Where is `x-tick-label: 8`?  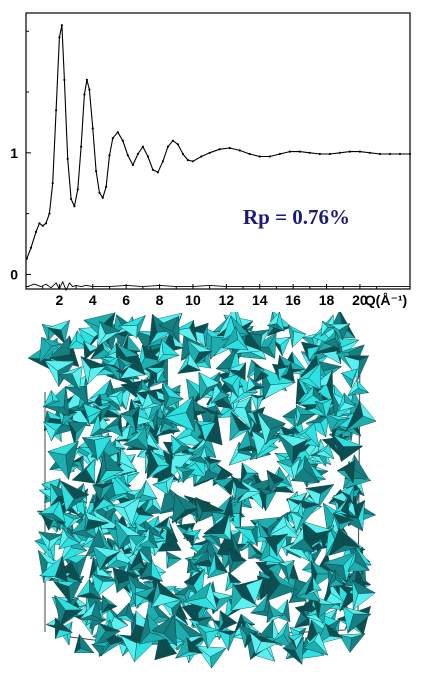
x-tick-label: 8 is located at coordinates (160, 300).